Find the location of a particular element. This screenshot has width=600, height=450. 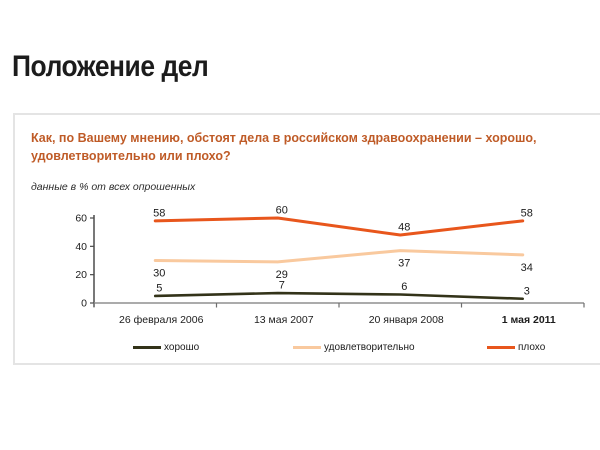

data-label: 37 is located at coordinates (404, 264).